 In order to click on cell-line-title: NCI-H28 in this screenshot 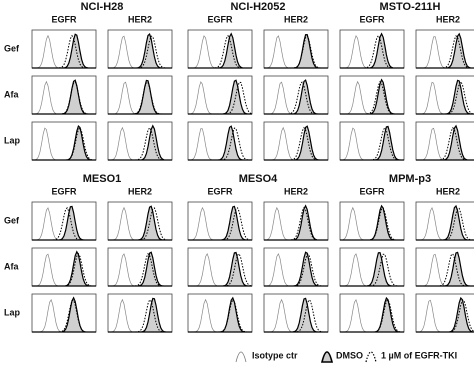, I will do `click(102, 7)`.